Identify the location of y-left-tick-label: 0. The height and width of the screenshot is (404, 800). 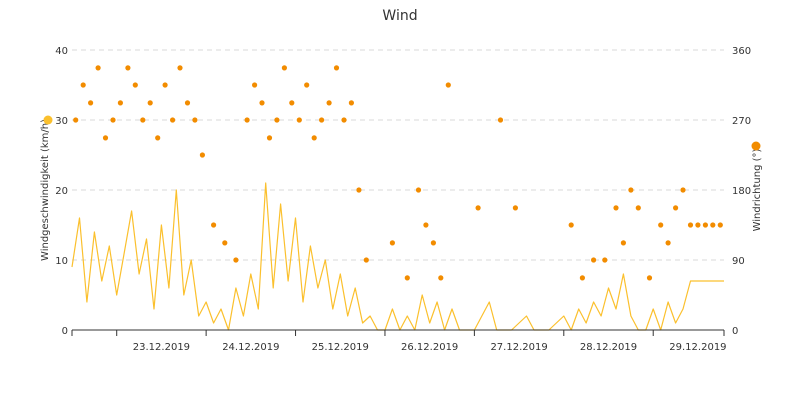
(65, 331).